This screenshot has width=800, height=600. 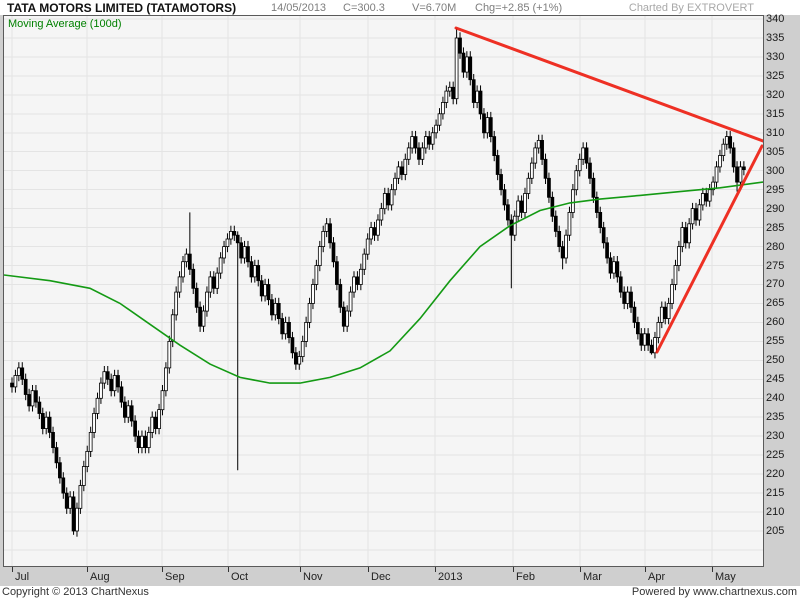 I want to click on x-axis-label: Sep, so click(x=175, y=577).